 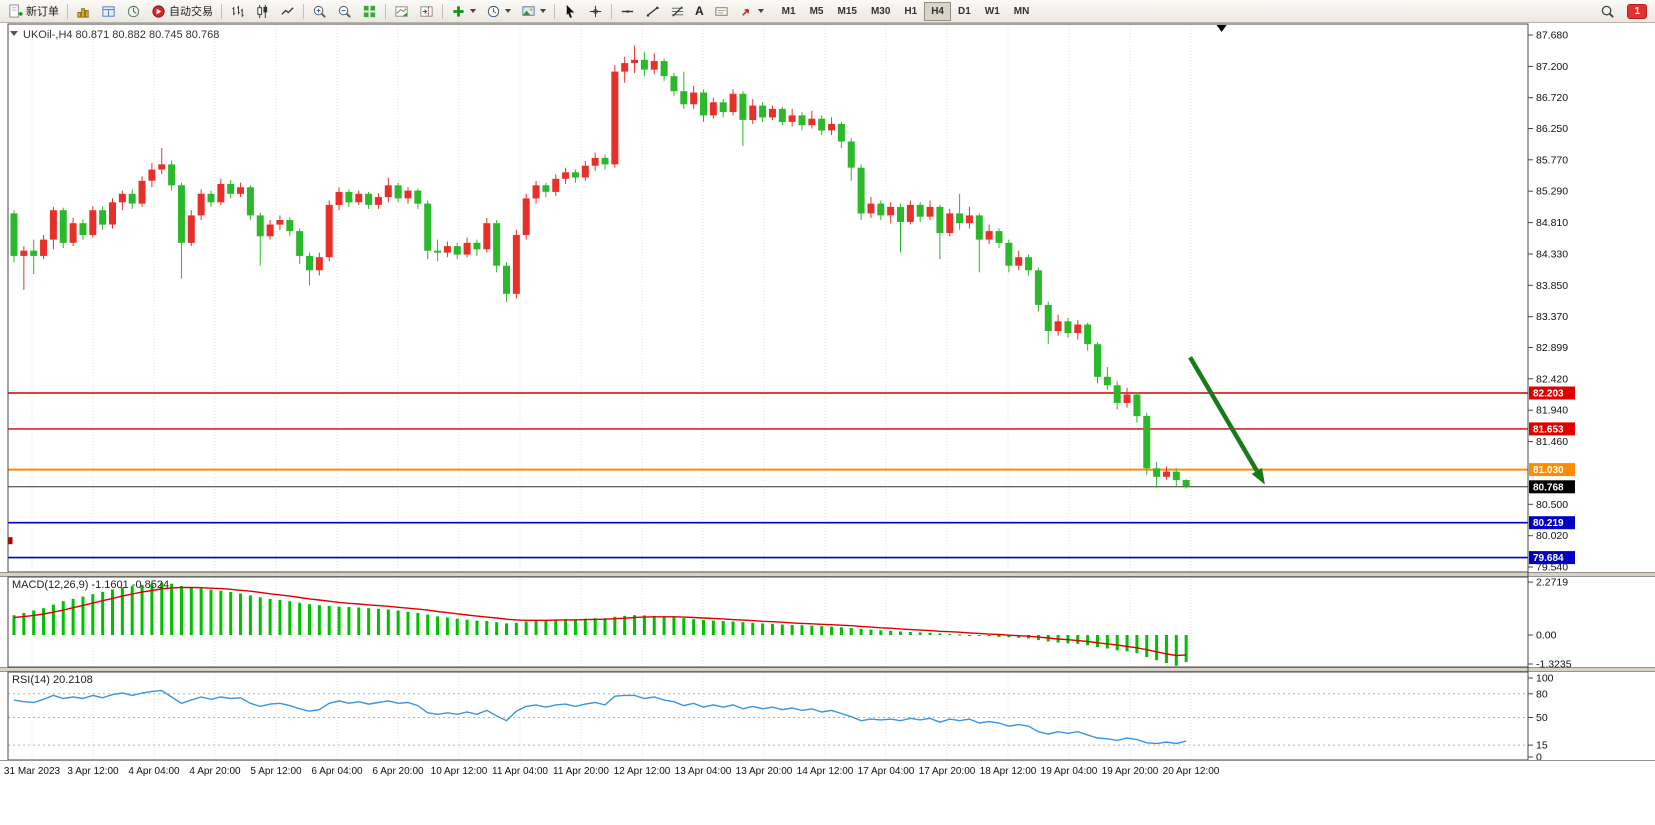 I want to click on timeframe-button-m15: M15, so click(x=847, y=11).